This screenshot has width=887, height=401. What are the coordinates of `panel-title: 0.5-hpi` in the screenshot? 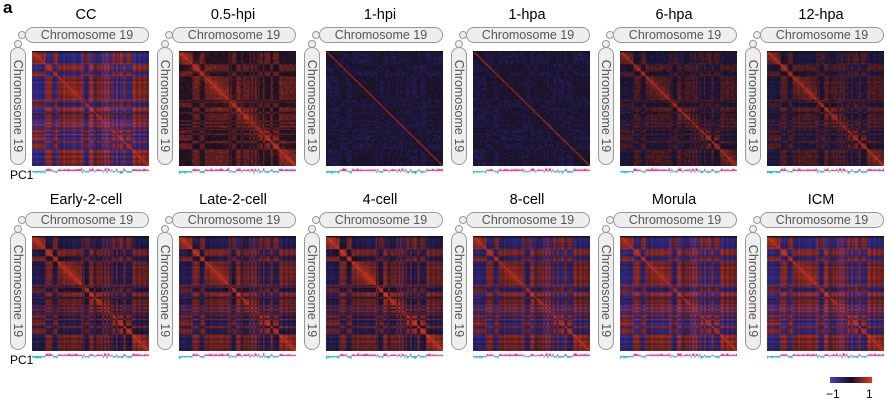 It's located at (233, 15).